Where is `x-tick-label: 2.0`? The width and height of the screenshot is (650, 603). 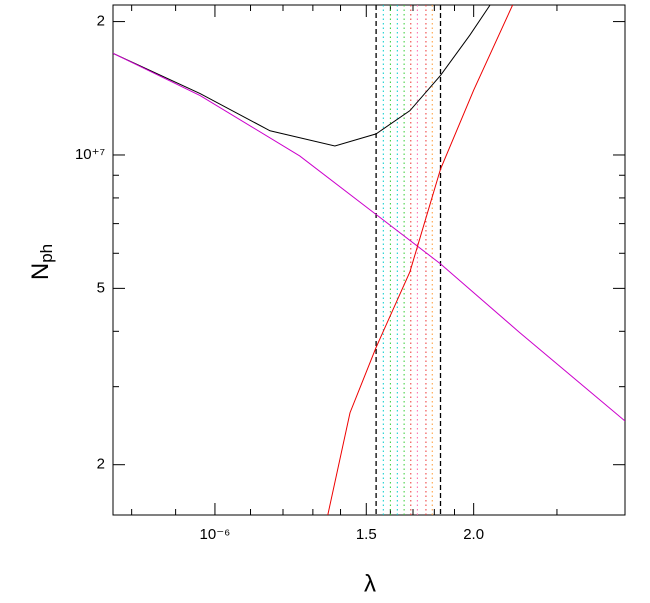
x-tick-label: 2.0 is located at coordinates (473, 534).